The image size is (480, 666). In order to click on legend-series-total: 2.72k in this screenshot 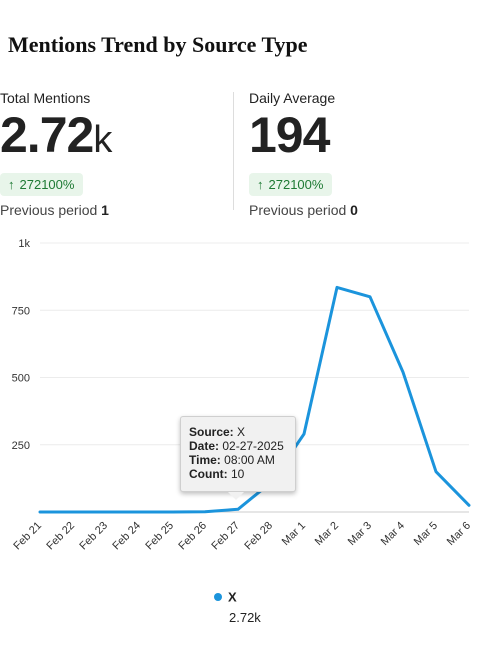, I will do `click(245, 617)`.